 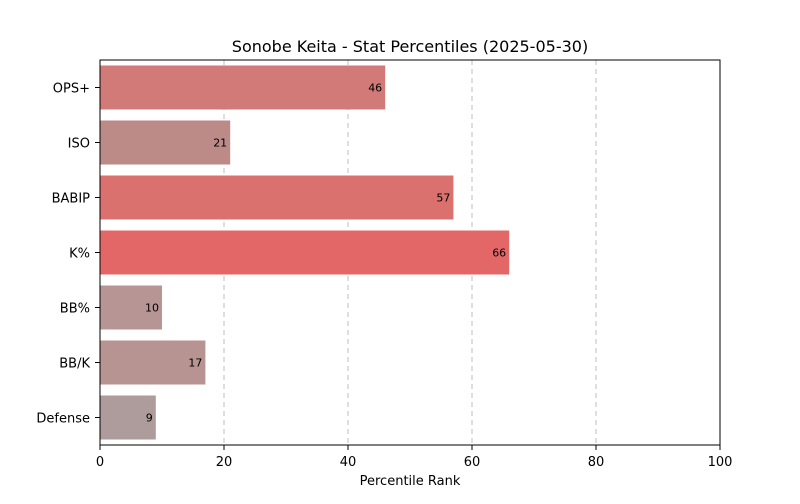 I want to click on x-tick-label: 40, so click(x=348, y=462).